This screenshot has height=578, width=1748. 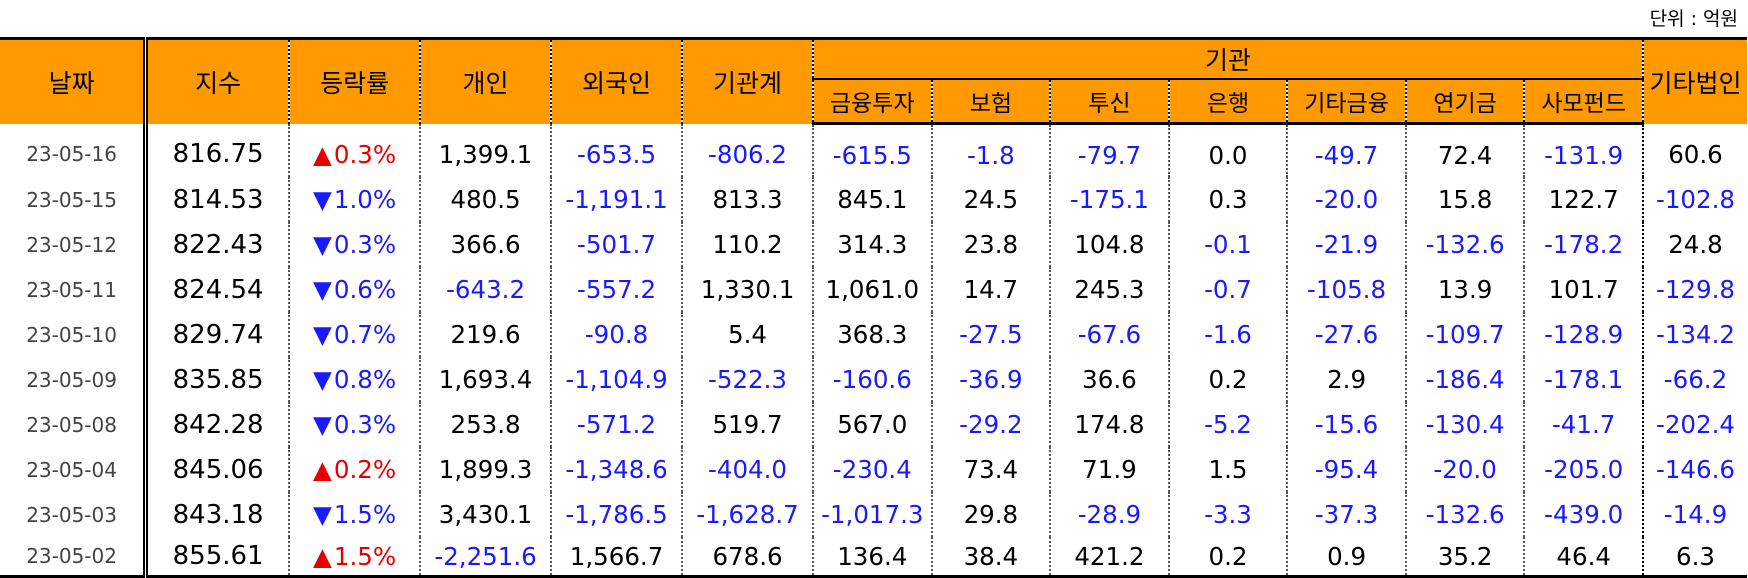 I want to click on cell-foreign: -1,191.1, so click(x=617, y=199).